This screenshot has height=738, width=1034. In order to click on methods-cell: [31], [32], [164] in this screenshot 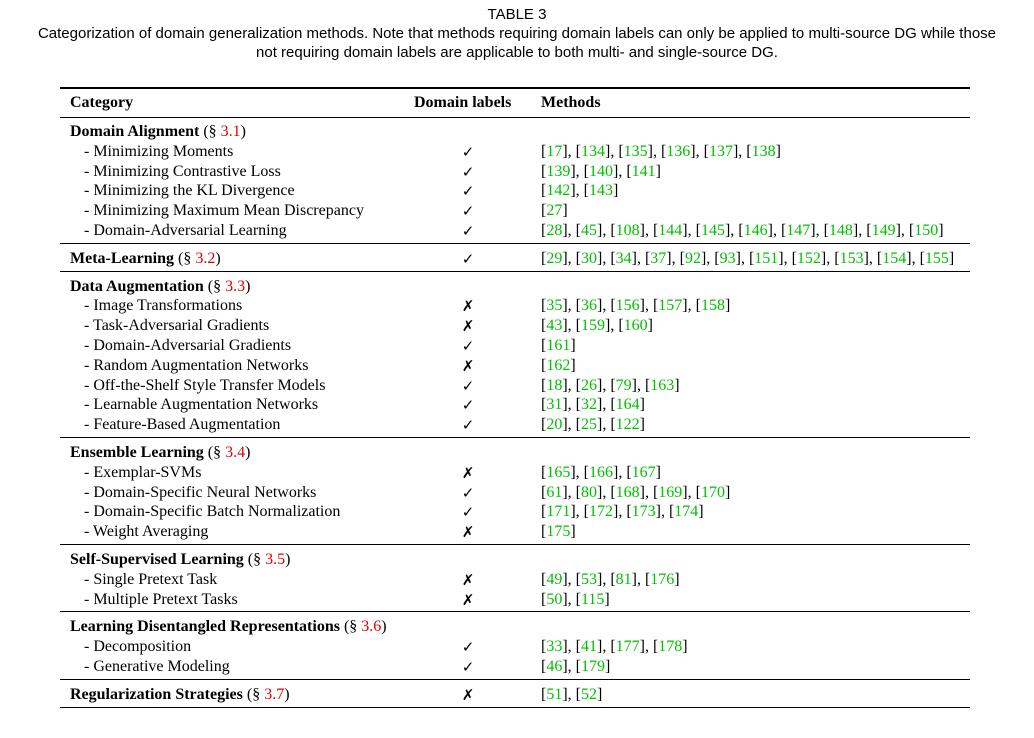, I will do `click(593, 405)`.